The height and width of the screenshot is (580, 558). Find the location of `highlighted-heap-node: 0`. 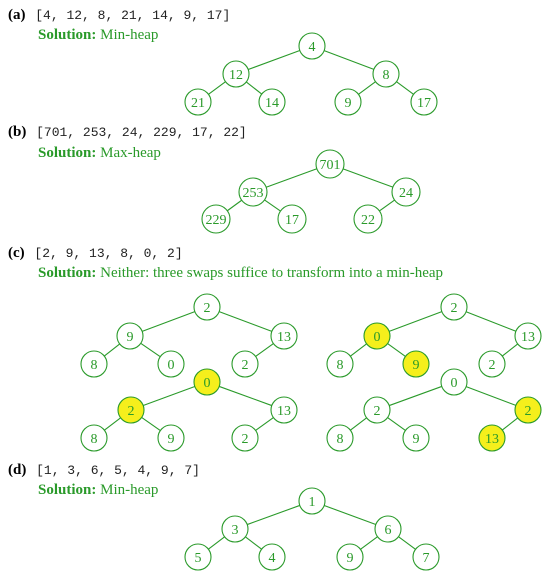

highlighted-heap-node: 0 is located at coordinates (377, 336).